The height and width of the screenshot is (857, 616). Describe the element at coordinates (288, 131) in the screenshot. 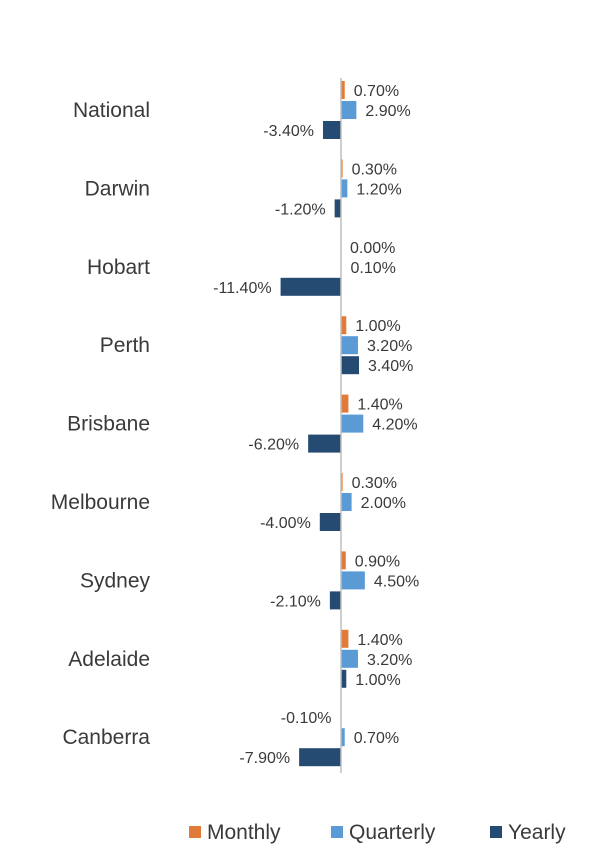

I see `data-label-yearly-national: -3.40%` at that location.